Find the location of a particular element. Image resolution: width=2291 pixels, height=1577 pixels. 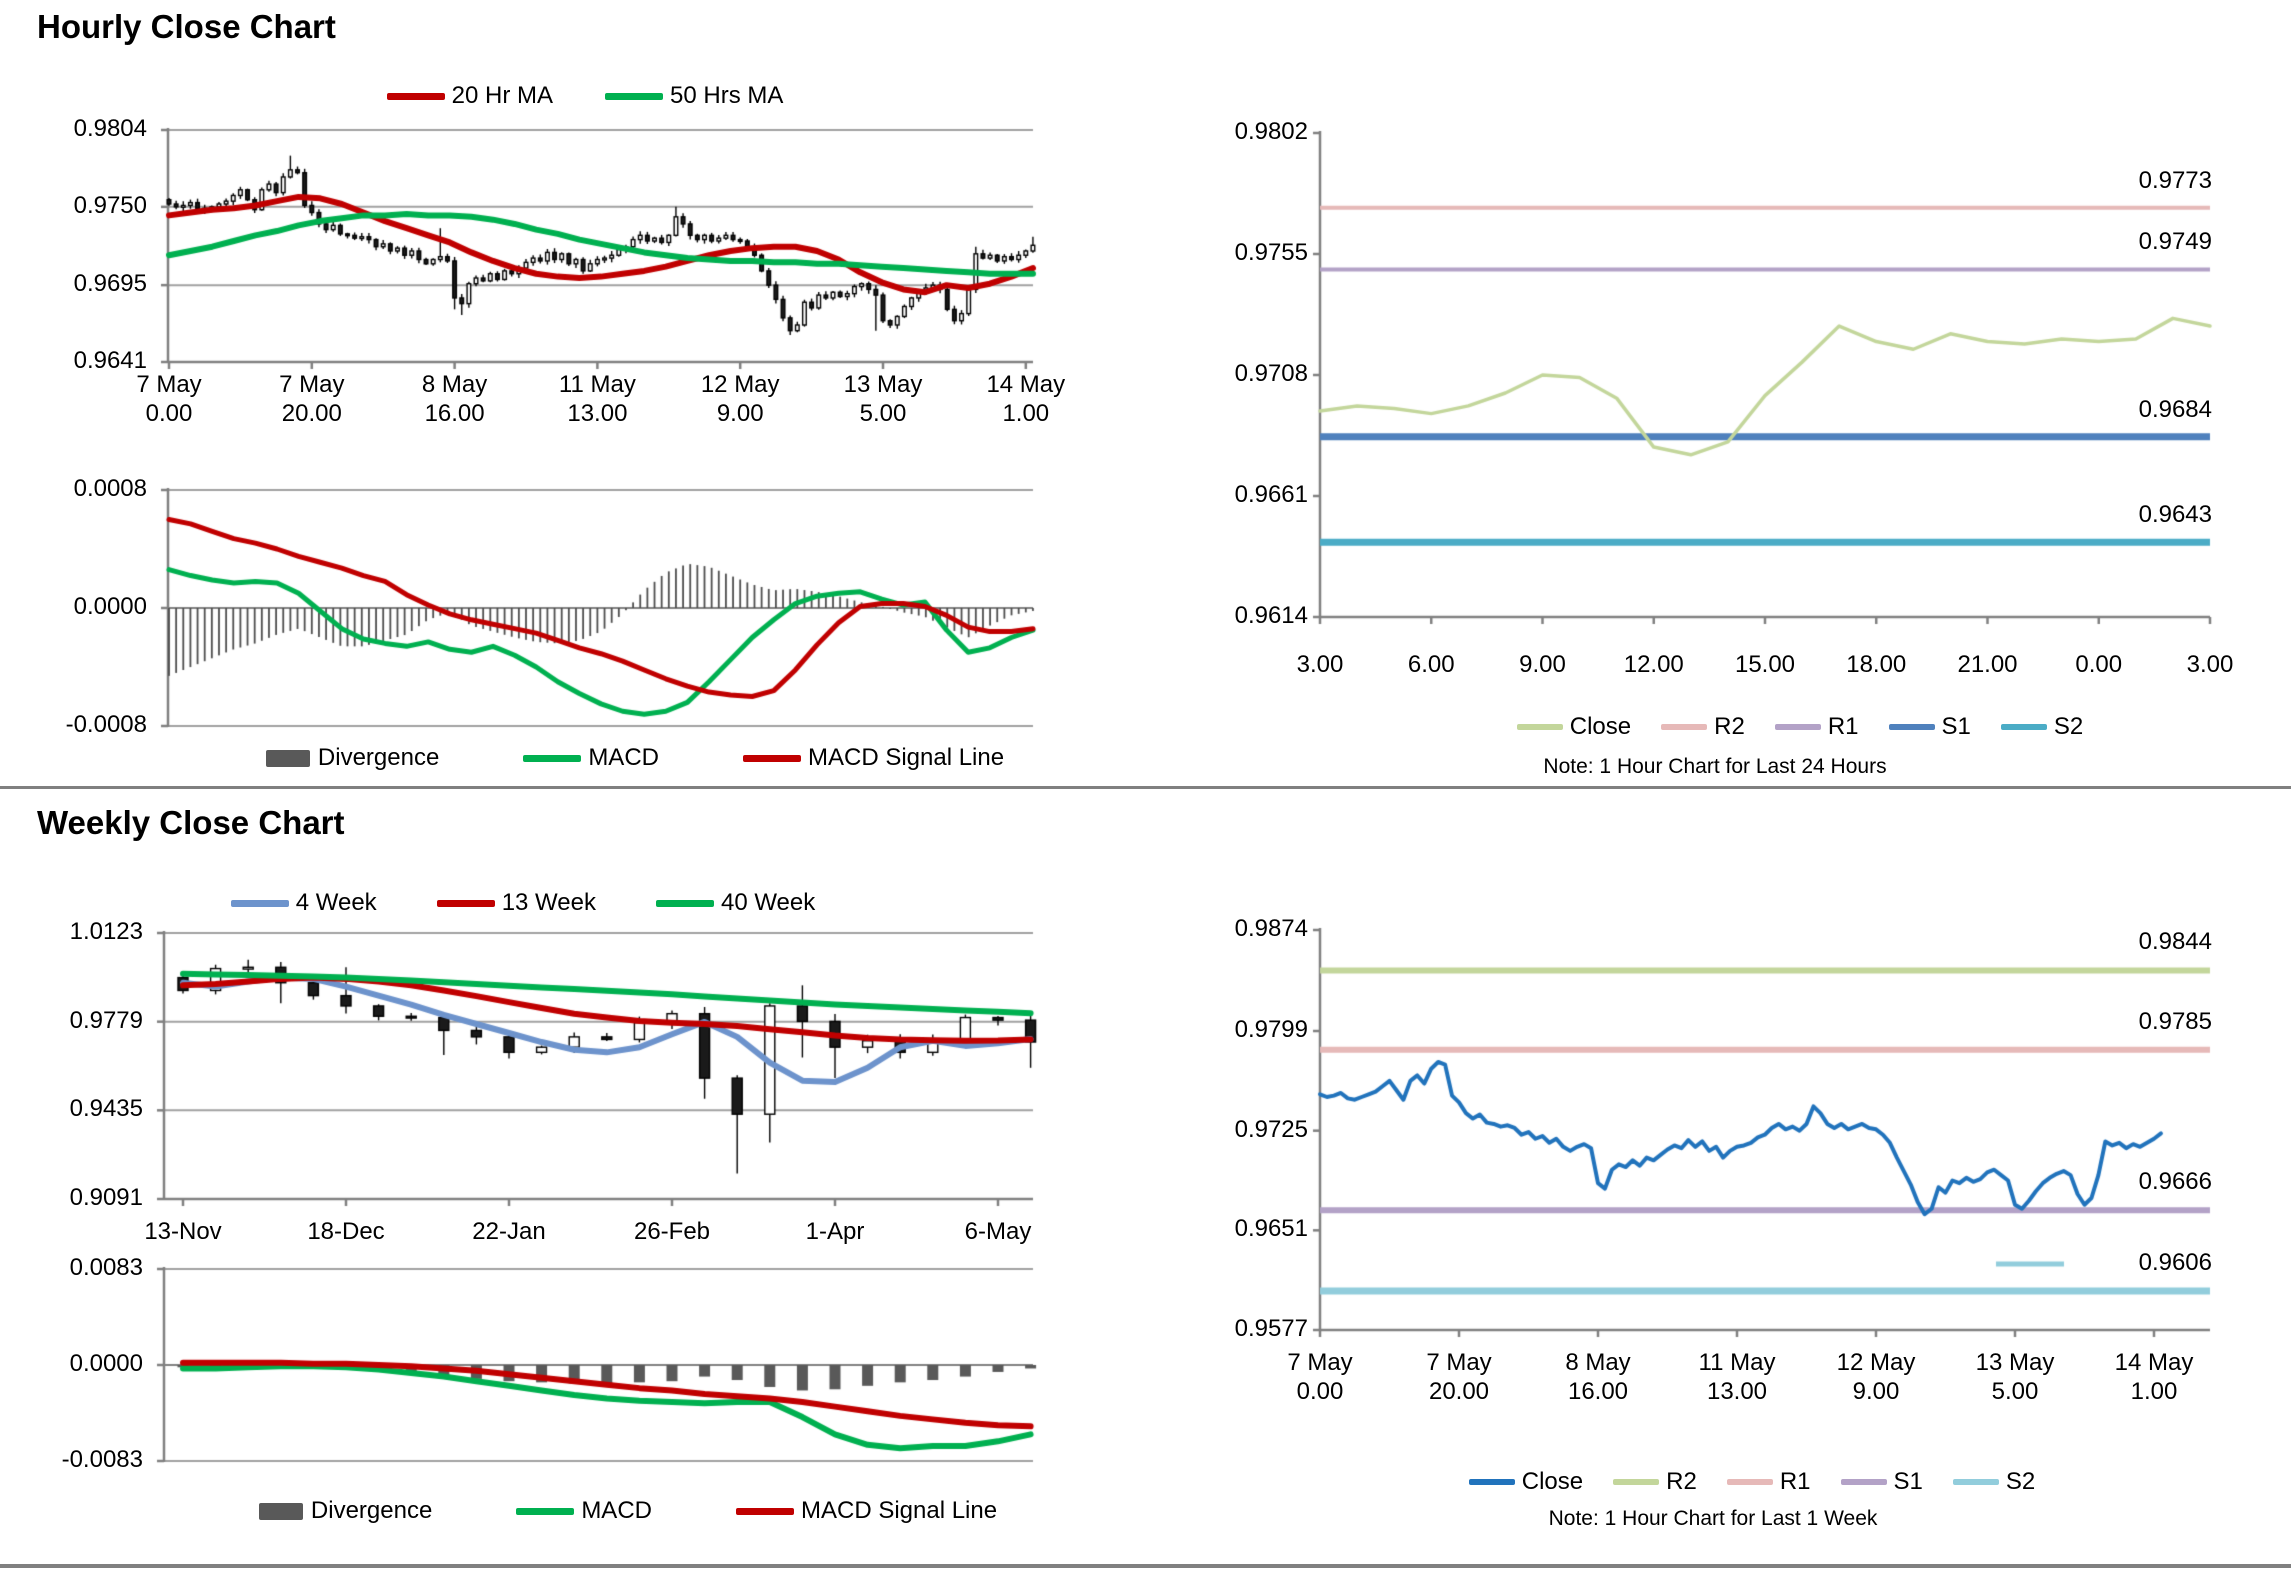

gray-box-swatch-icon is located at coordinates (287, 758).